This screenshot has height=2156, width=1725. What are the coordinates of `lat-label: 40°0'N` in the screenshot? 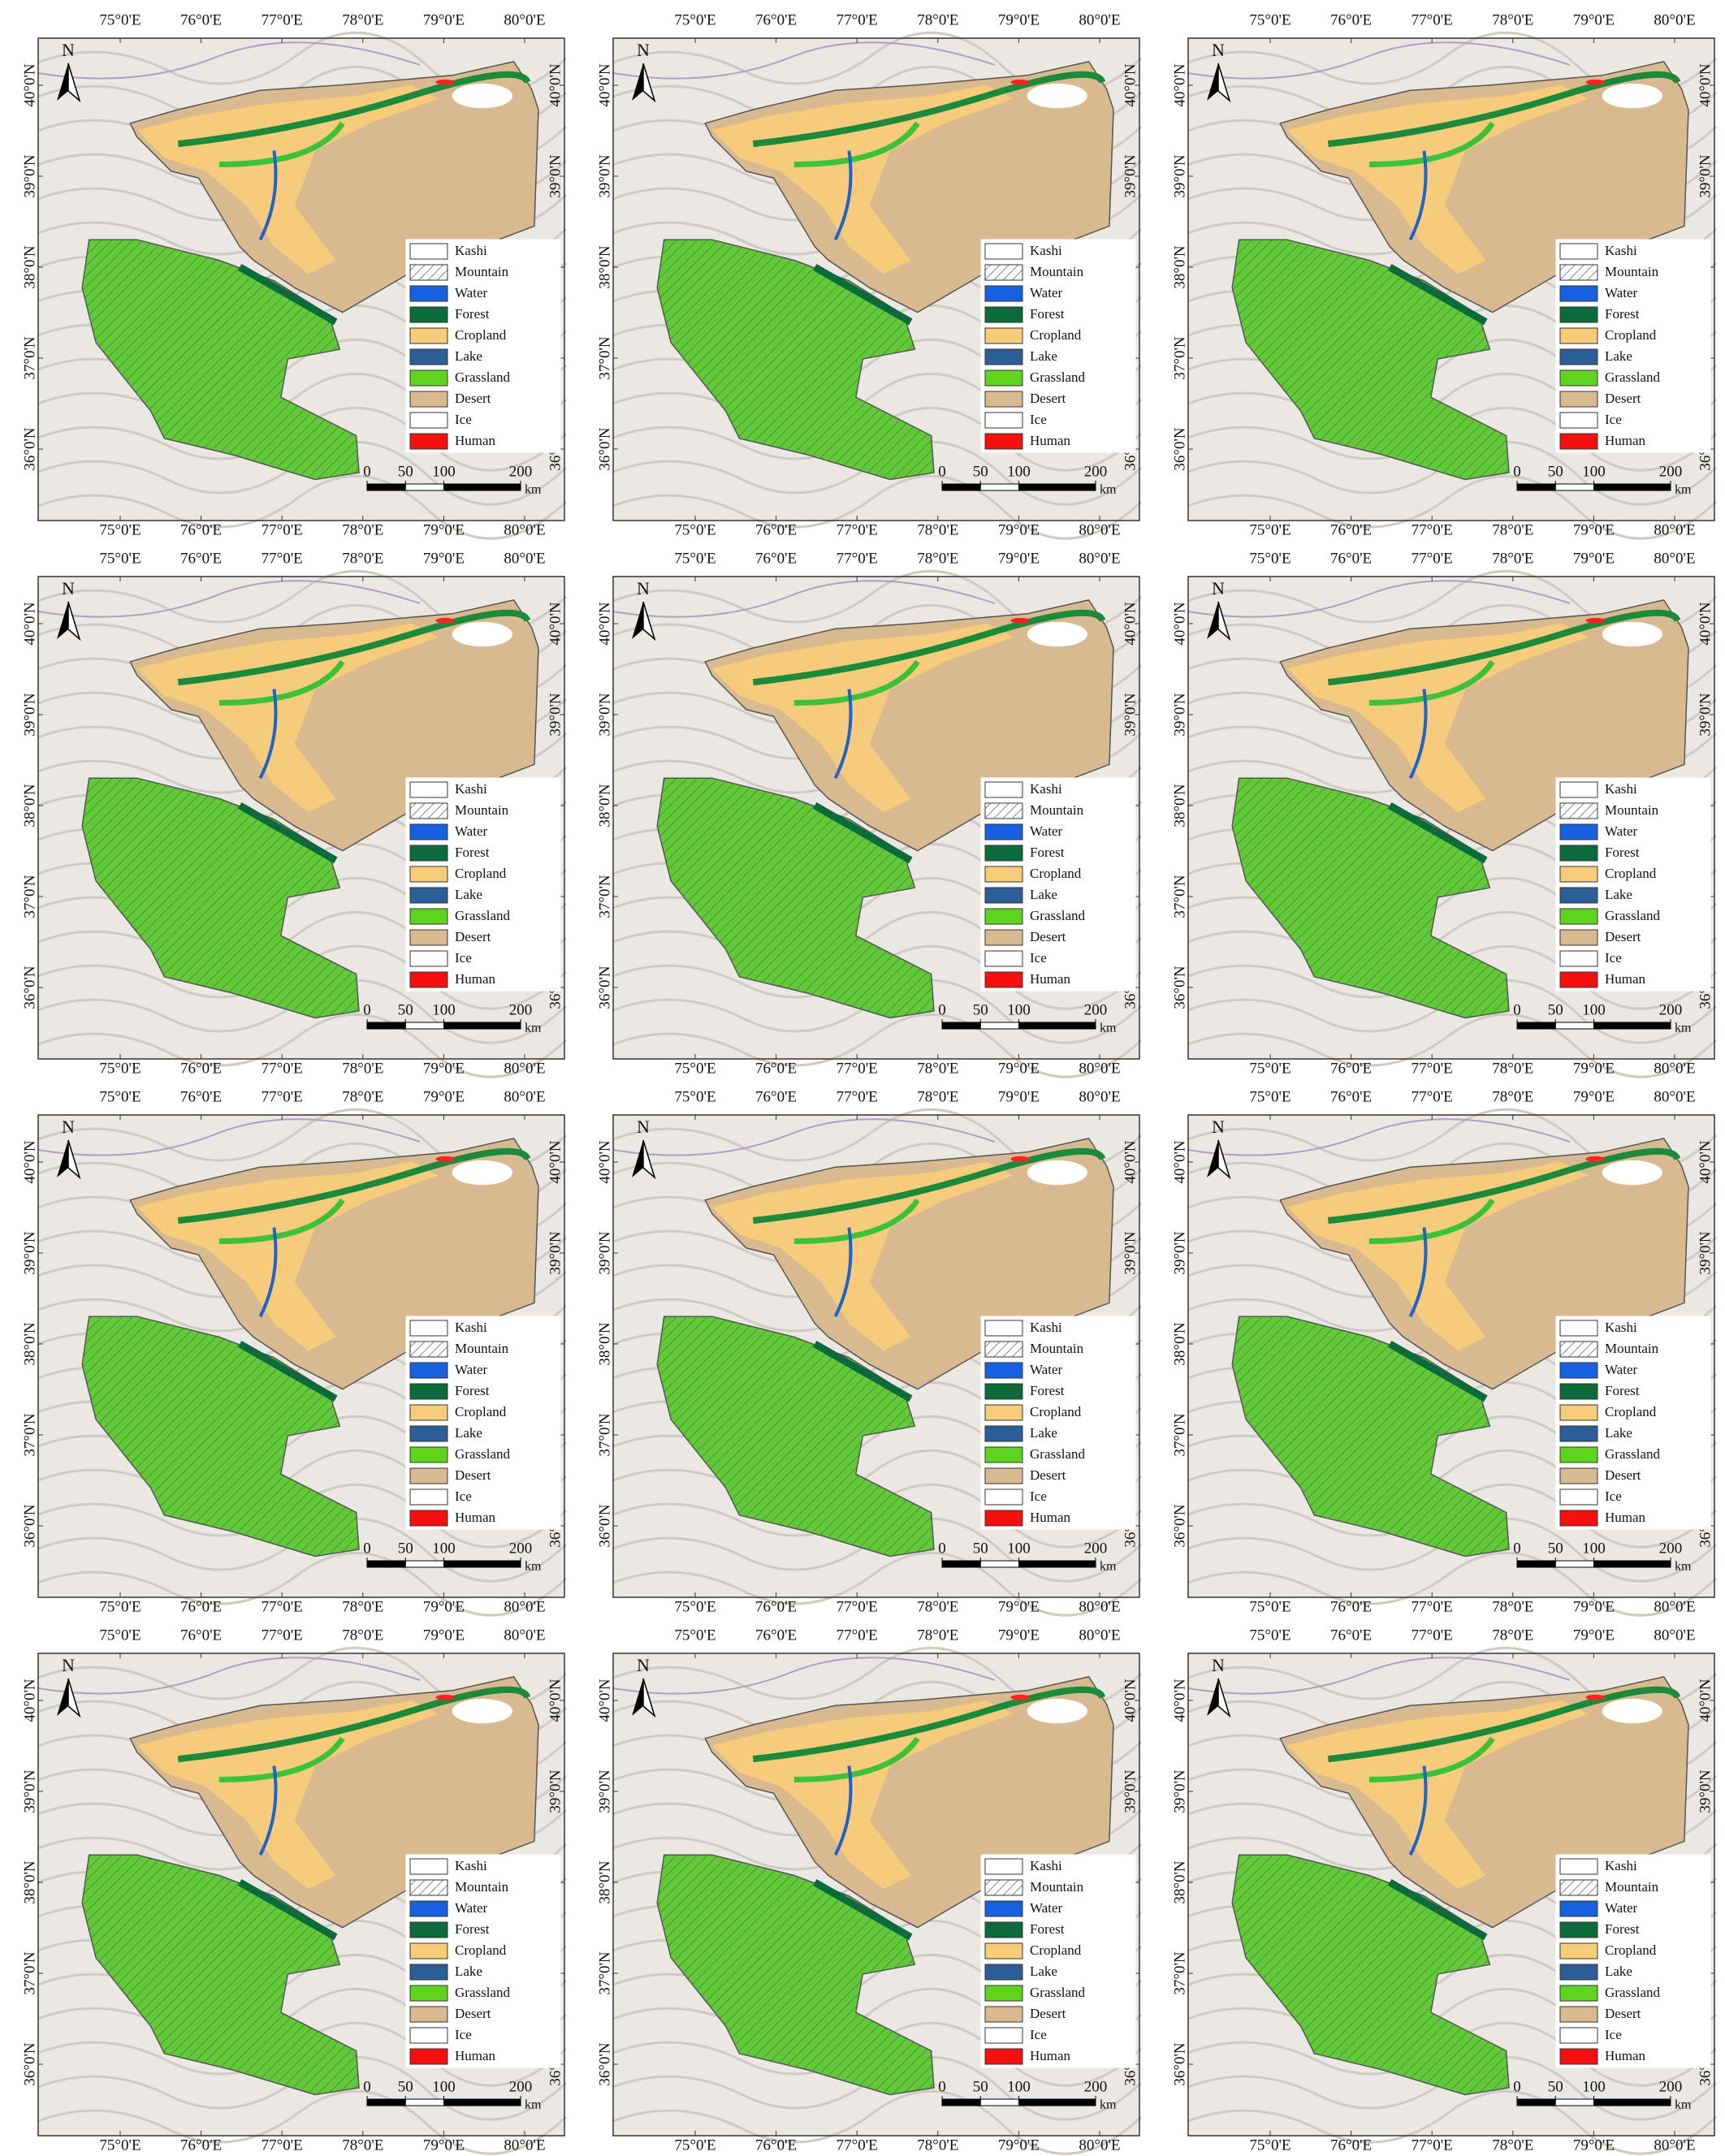 It's located at (29, 624).